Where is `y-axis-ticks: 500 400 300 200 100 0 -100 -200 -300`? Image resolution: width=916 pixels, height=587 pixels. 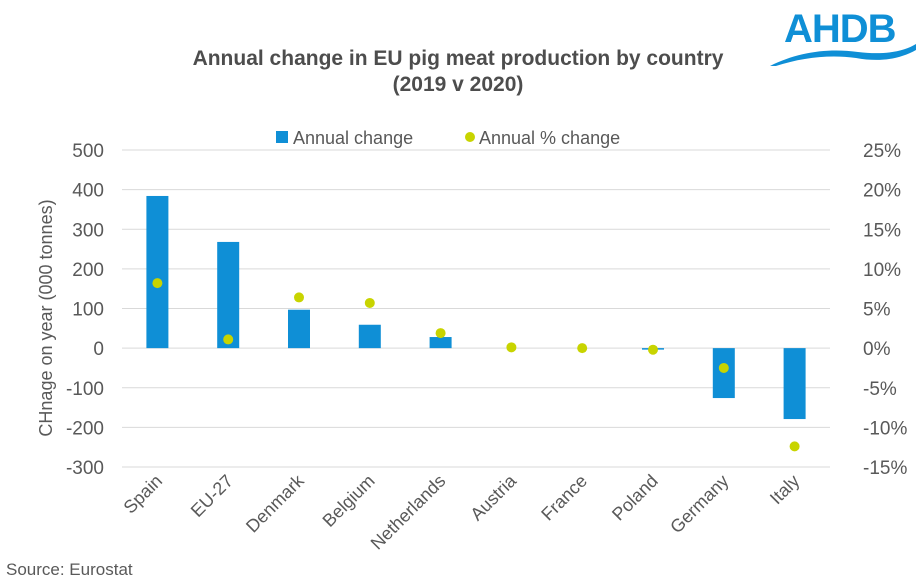 y-axis-ticks: 500 400 300 200 100 0 -100 -200 -300 is located at coordinates (85, 310).